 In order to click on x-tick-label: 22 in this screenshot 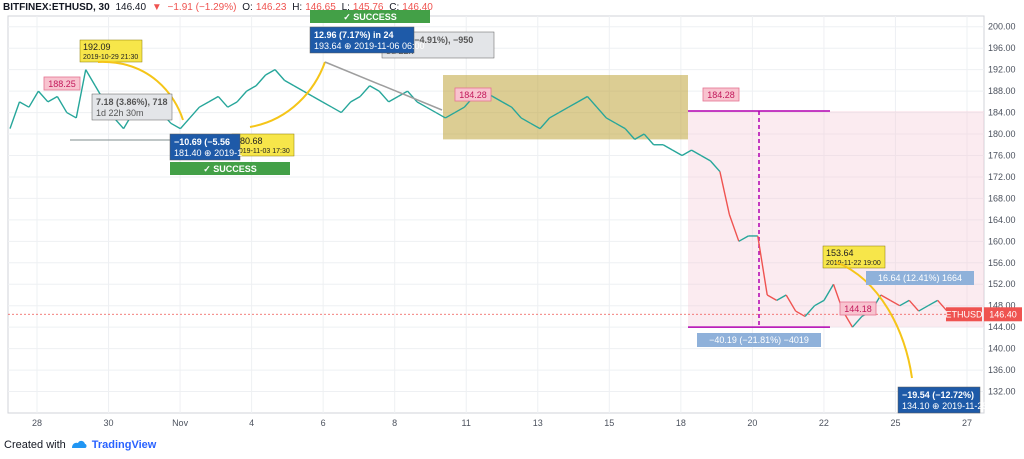, I will do `click(824, 423)`.